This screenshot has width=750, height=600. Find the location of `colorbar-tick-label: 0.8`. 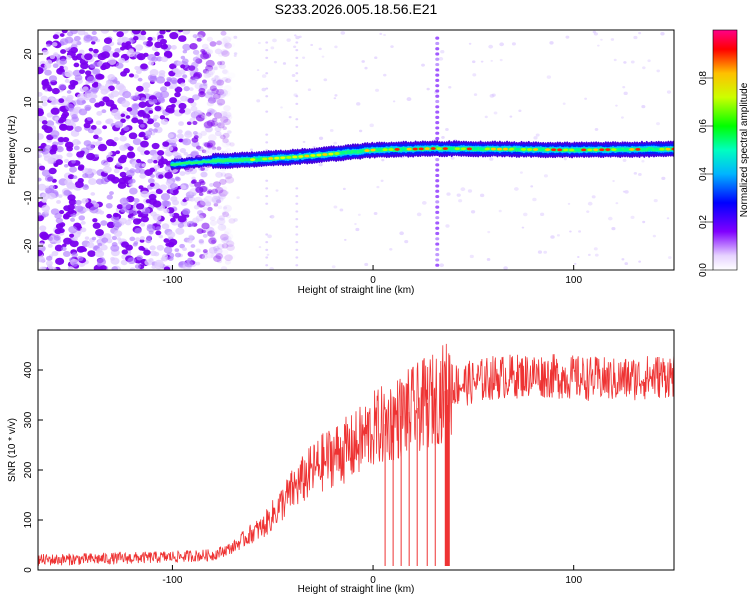

colorbar-tick-label: 0.8 is located at coordinates (703, 78).